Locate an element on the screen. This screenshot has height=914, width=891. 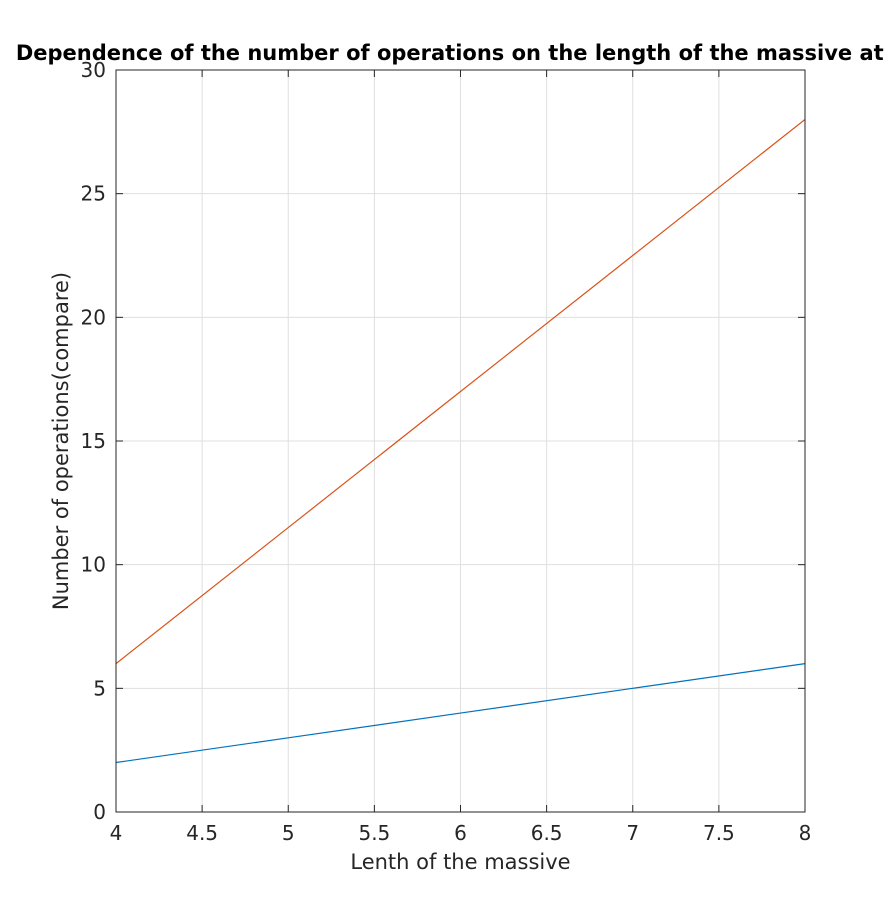
x-tick-label: 4.5 is located at coordinates (202, 833).